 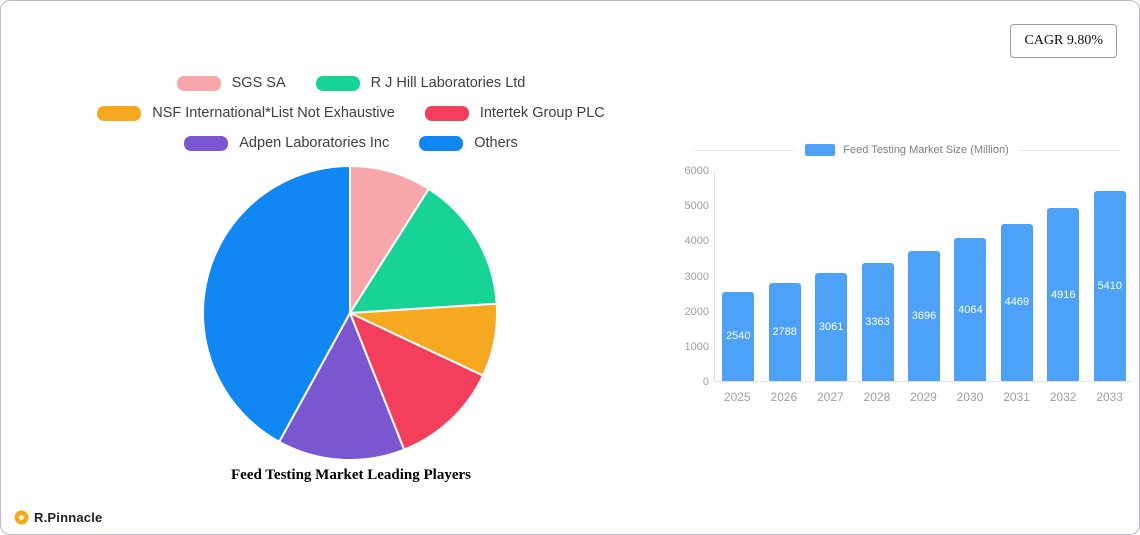 I want to click on bar-2032: 4916, so click(x=1063, y=294).